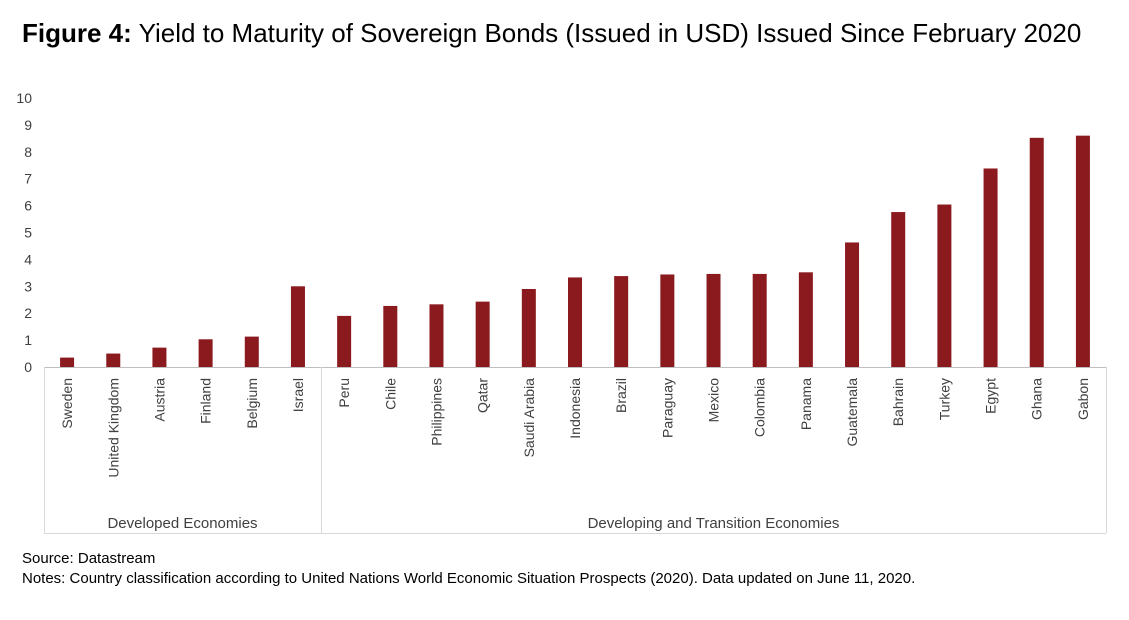 This screenshot has height=620, width=1129. I want to click on category-label: Israel, so click(298, 395).